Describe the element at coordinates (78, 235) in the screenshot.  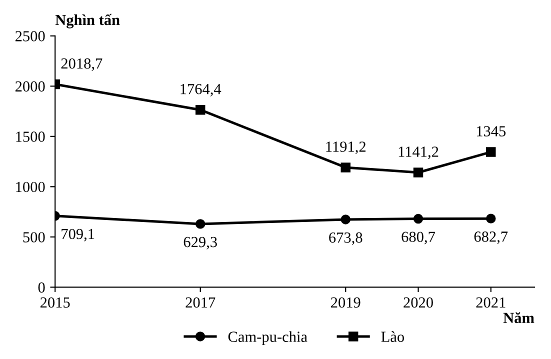
I see `data-label: 709,1` at that location.